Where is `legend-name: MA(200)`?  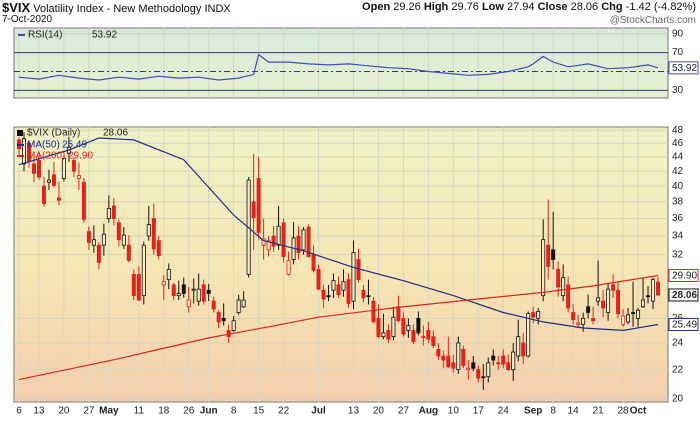 legend-name: MA(200) is located at coordinates (46, 156).